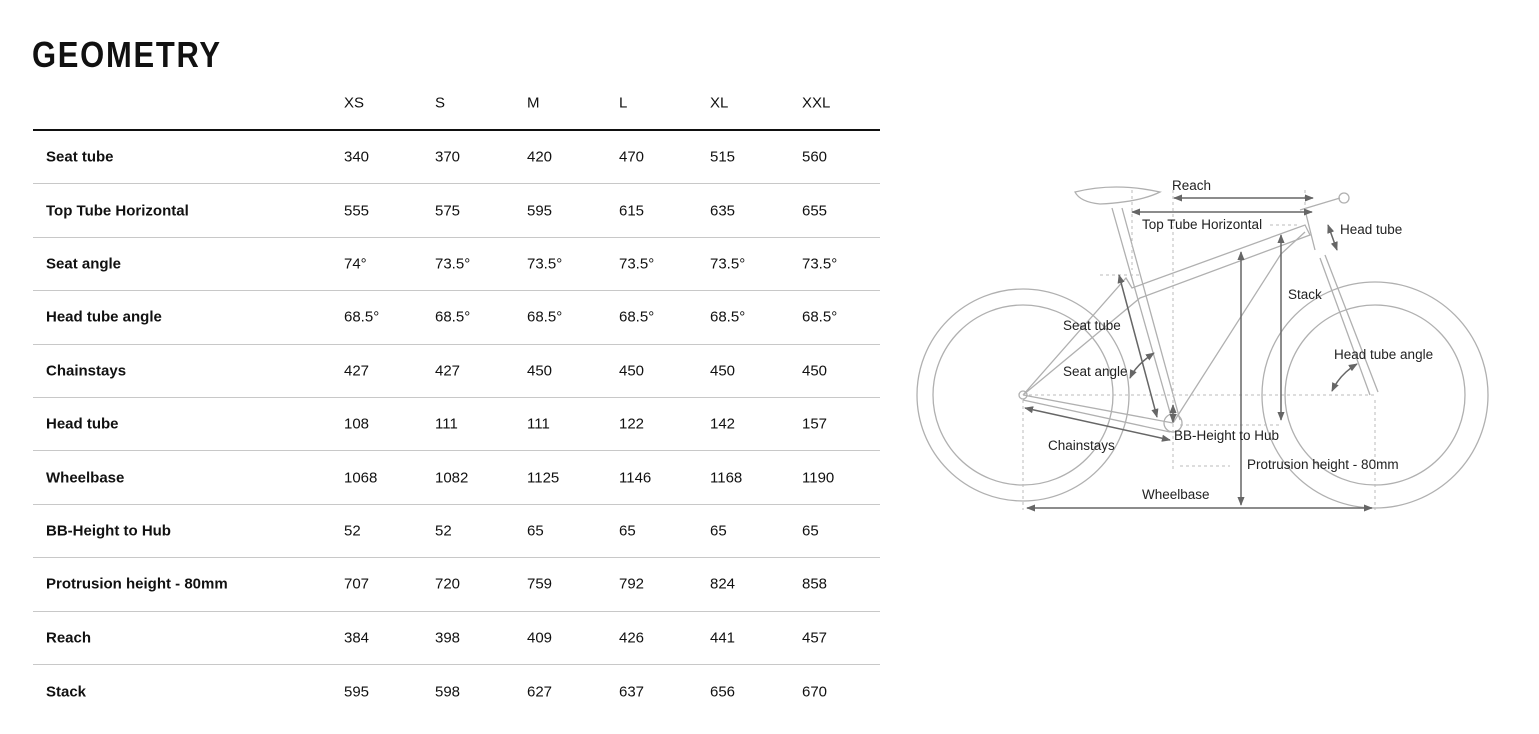  Describe the element at coordinates (1371, 229) in the screenshot. I see `label-head-tube: Head tube` at that location.